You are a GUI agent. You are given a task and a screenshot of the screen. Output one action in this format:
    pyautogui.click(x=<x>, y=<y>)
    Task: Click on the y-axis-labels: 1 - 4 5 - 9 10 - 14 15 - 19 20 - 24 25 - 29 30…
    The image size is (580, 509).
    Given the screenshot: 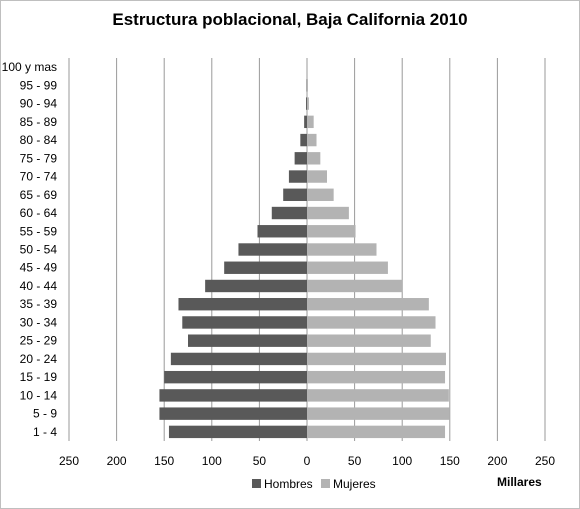 What is the action you would take?
    pyautogui.click(x=30, y=249)
    